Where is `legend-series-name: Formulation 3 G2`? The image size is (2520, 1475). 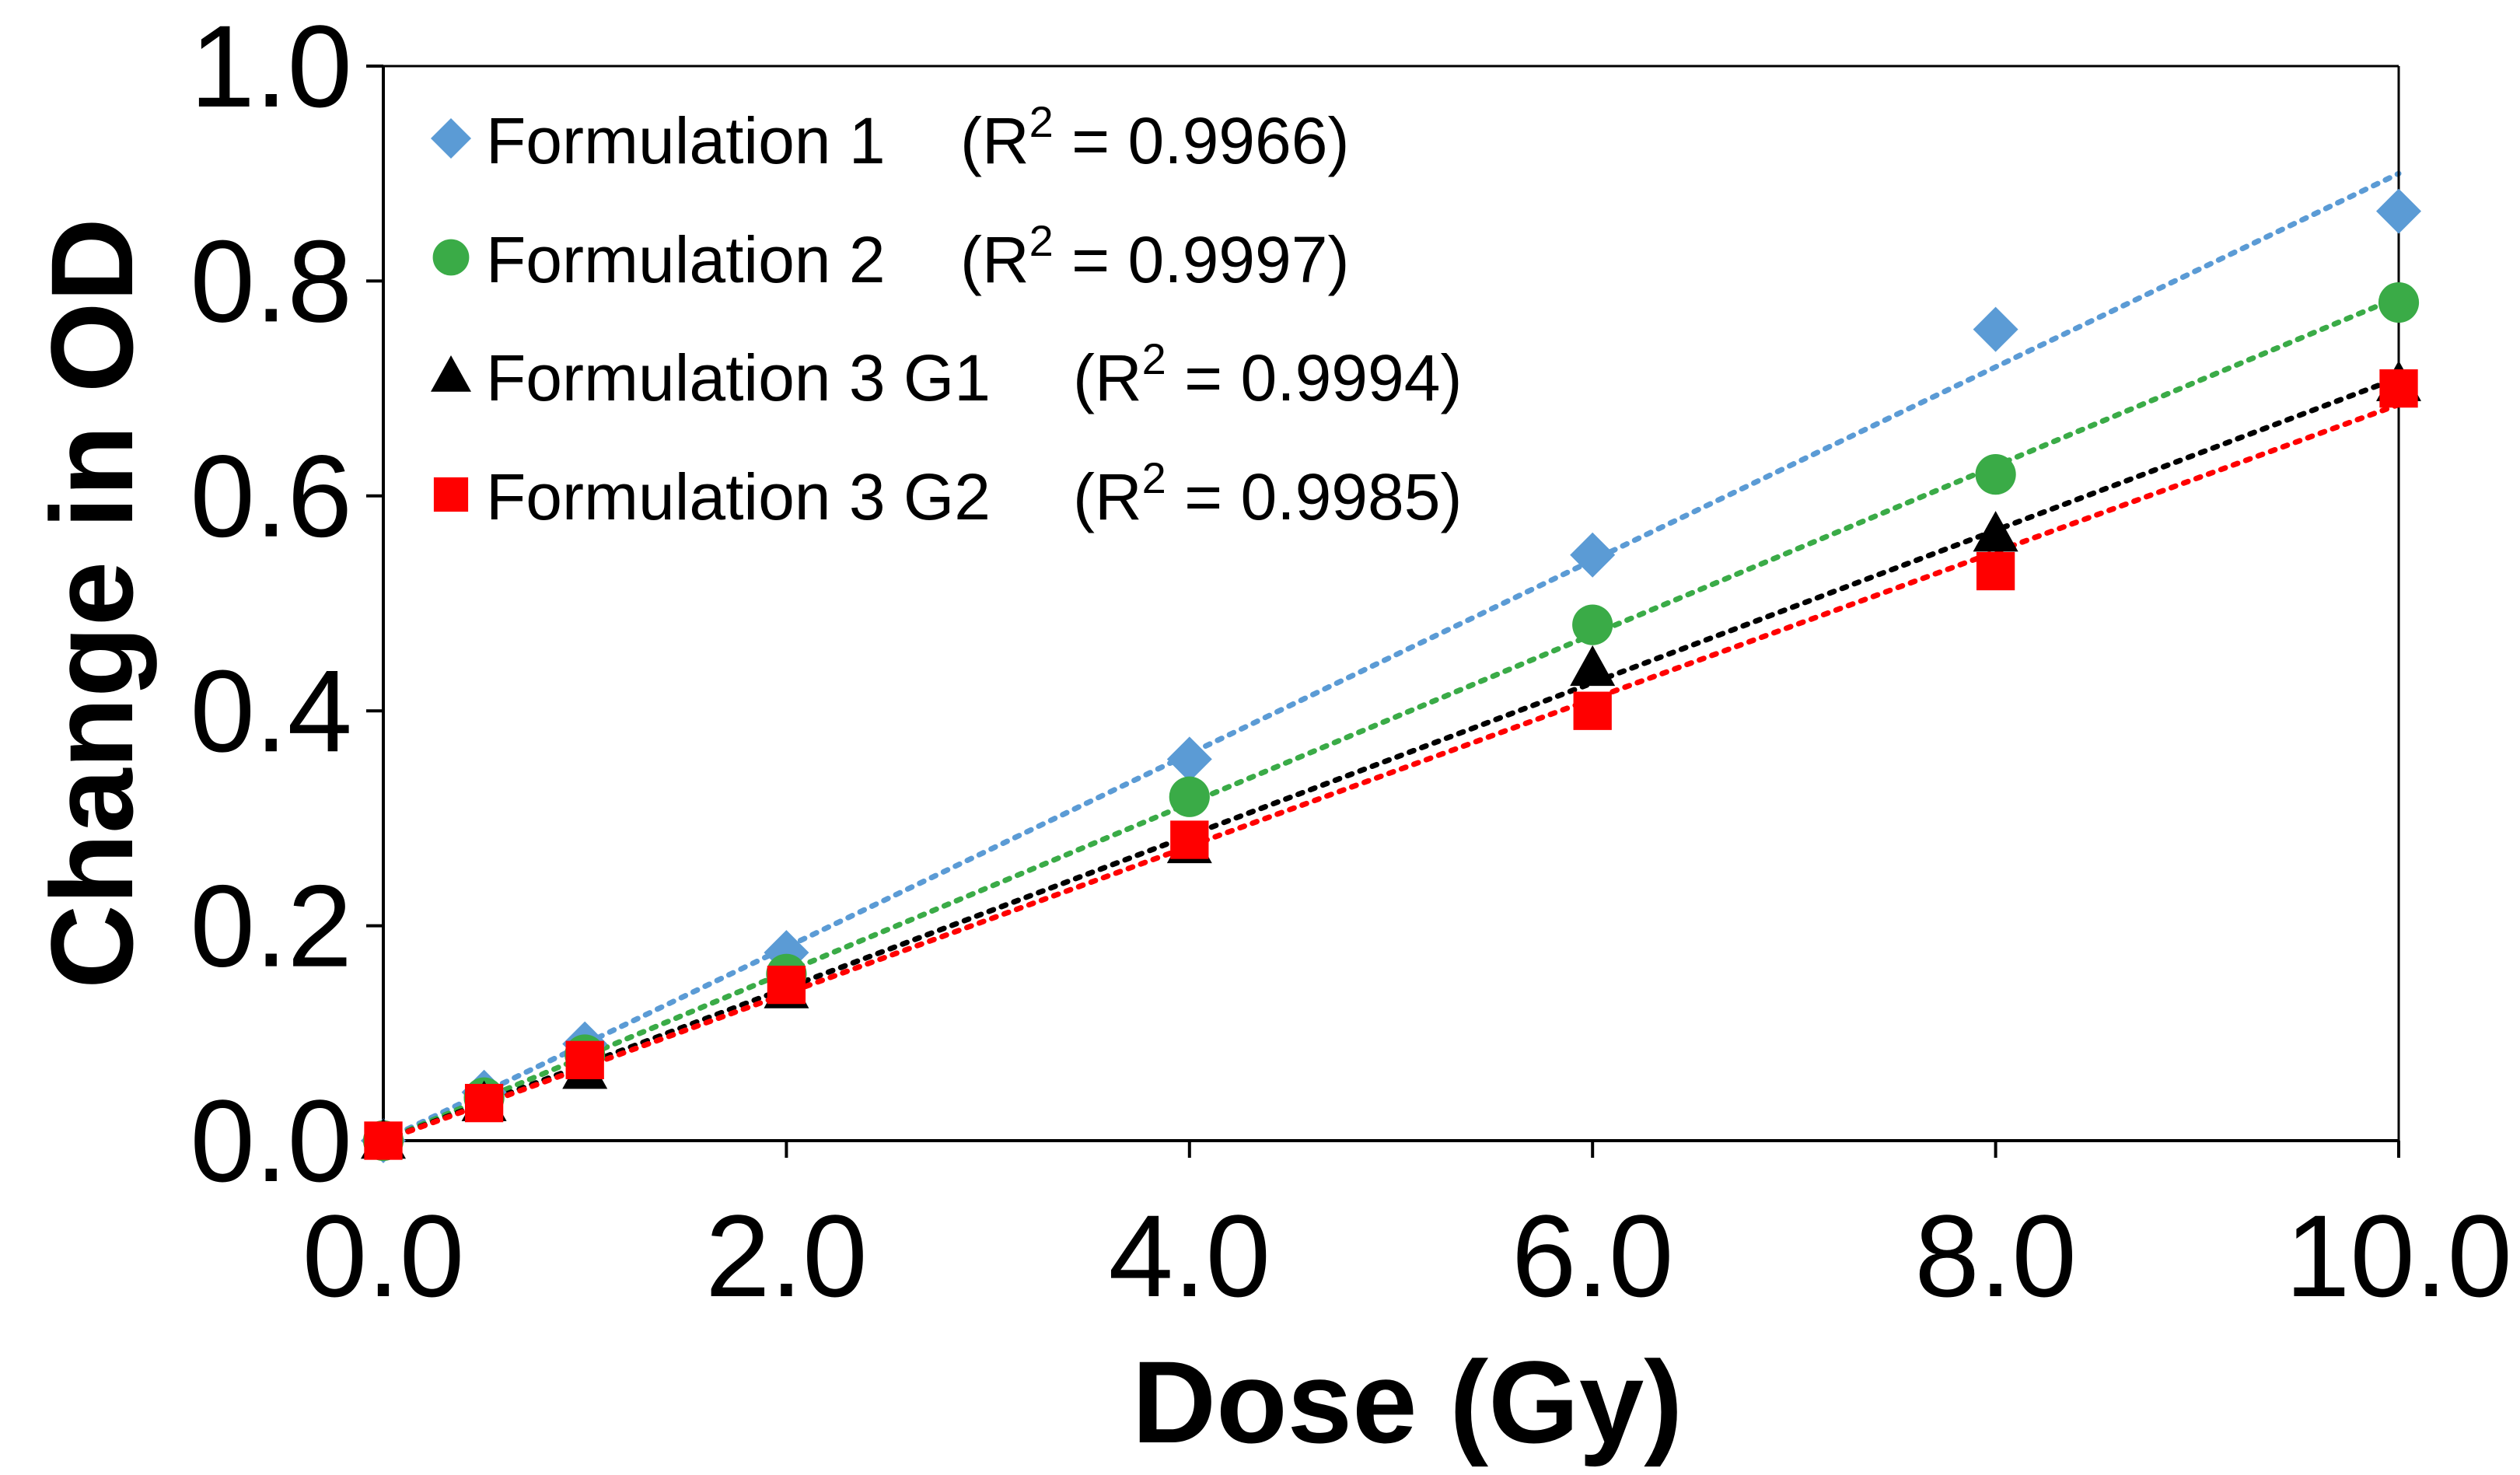 legend-series-name: Formulation 3 G2 is located at coordinates (739, 496).